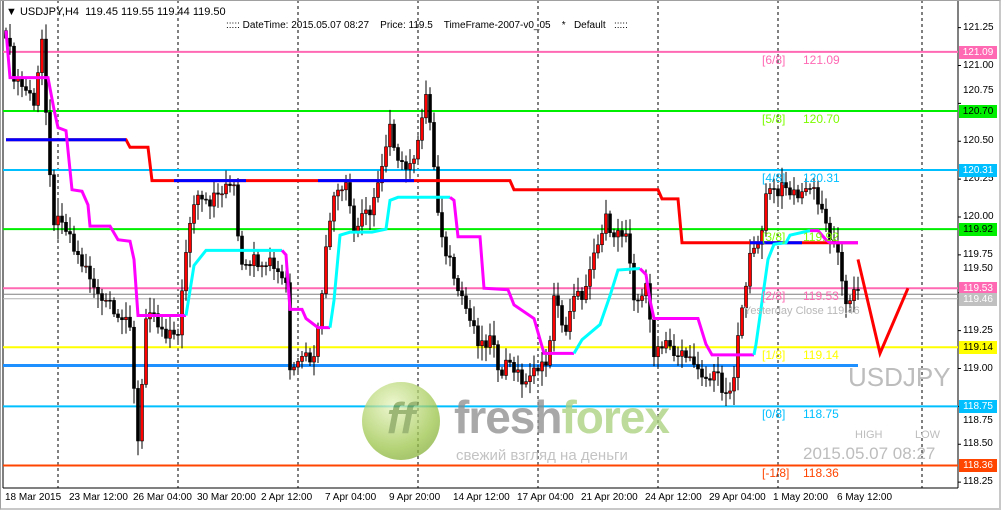  I want to click on fib-level-value: 119.14, so click(821, 355).